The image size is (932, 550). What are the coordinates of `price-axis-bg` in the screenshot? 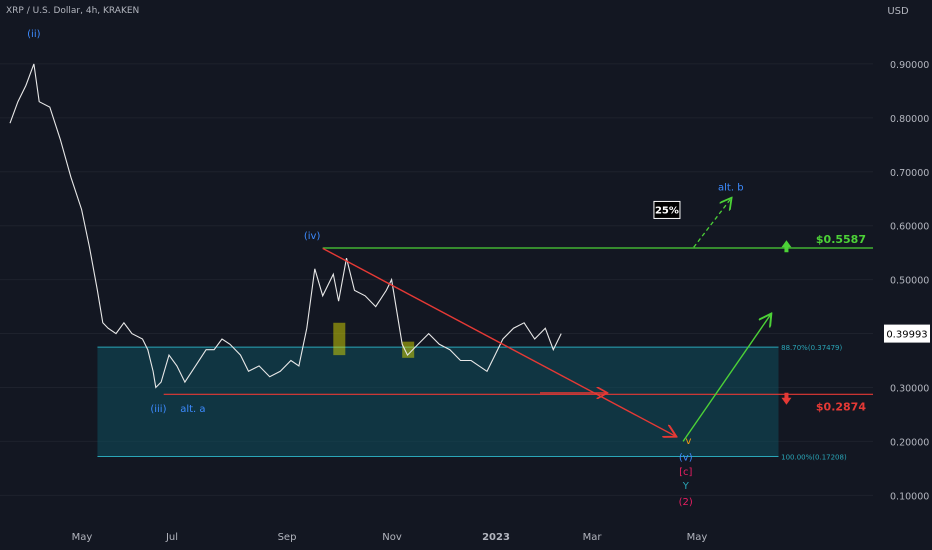 It's located at (906, 275).